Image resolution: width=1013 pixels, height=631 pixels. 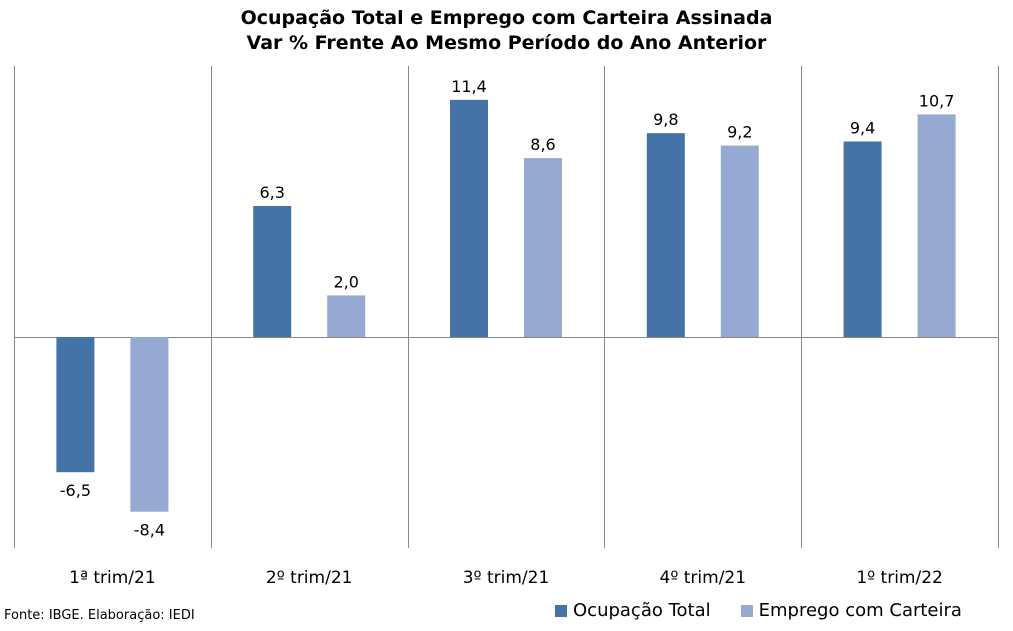 What do you see at coordinates (506, 578) in the screenshot?
I see `x-tick-label: 3º trim/21` at bounding box center [506, 578].